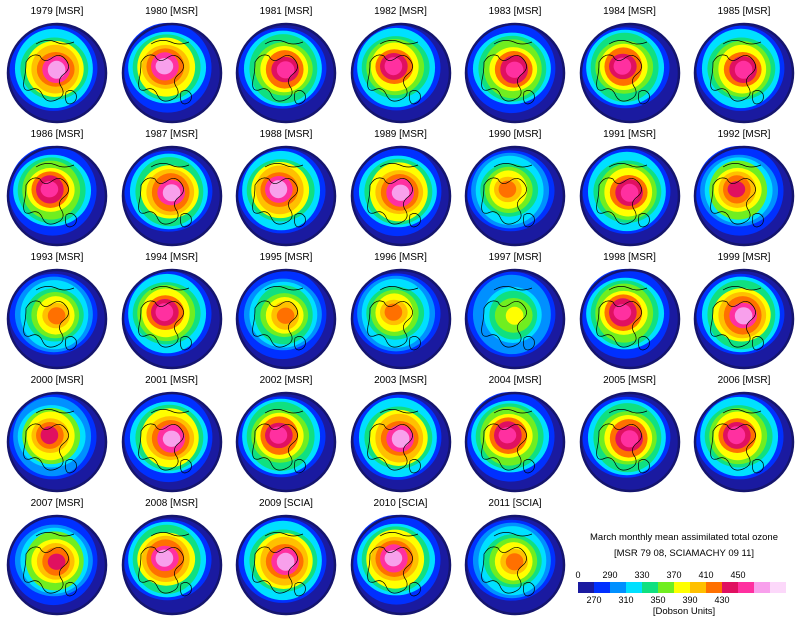  Describe the element at coordinates (642, 575) in the screenshot. I see `colorbar-tick-top: 330` at that location.